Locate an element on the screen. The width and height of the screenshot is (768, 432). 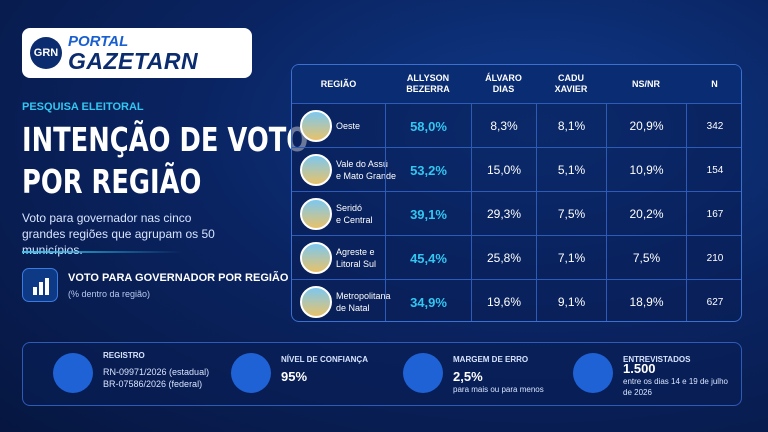
table-cell: 9,1% is located at coordinates (571, 300).